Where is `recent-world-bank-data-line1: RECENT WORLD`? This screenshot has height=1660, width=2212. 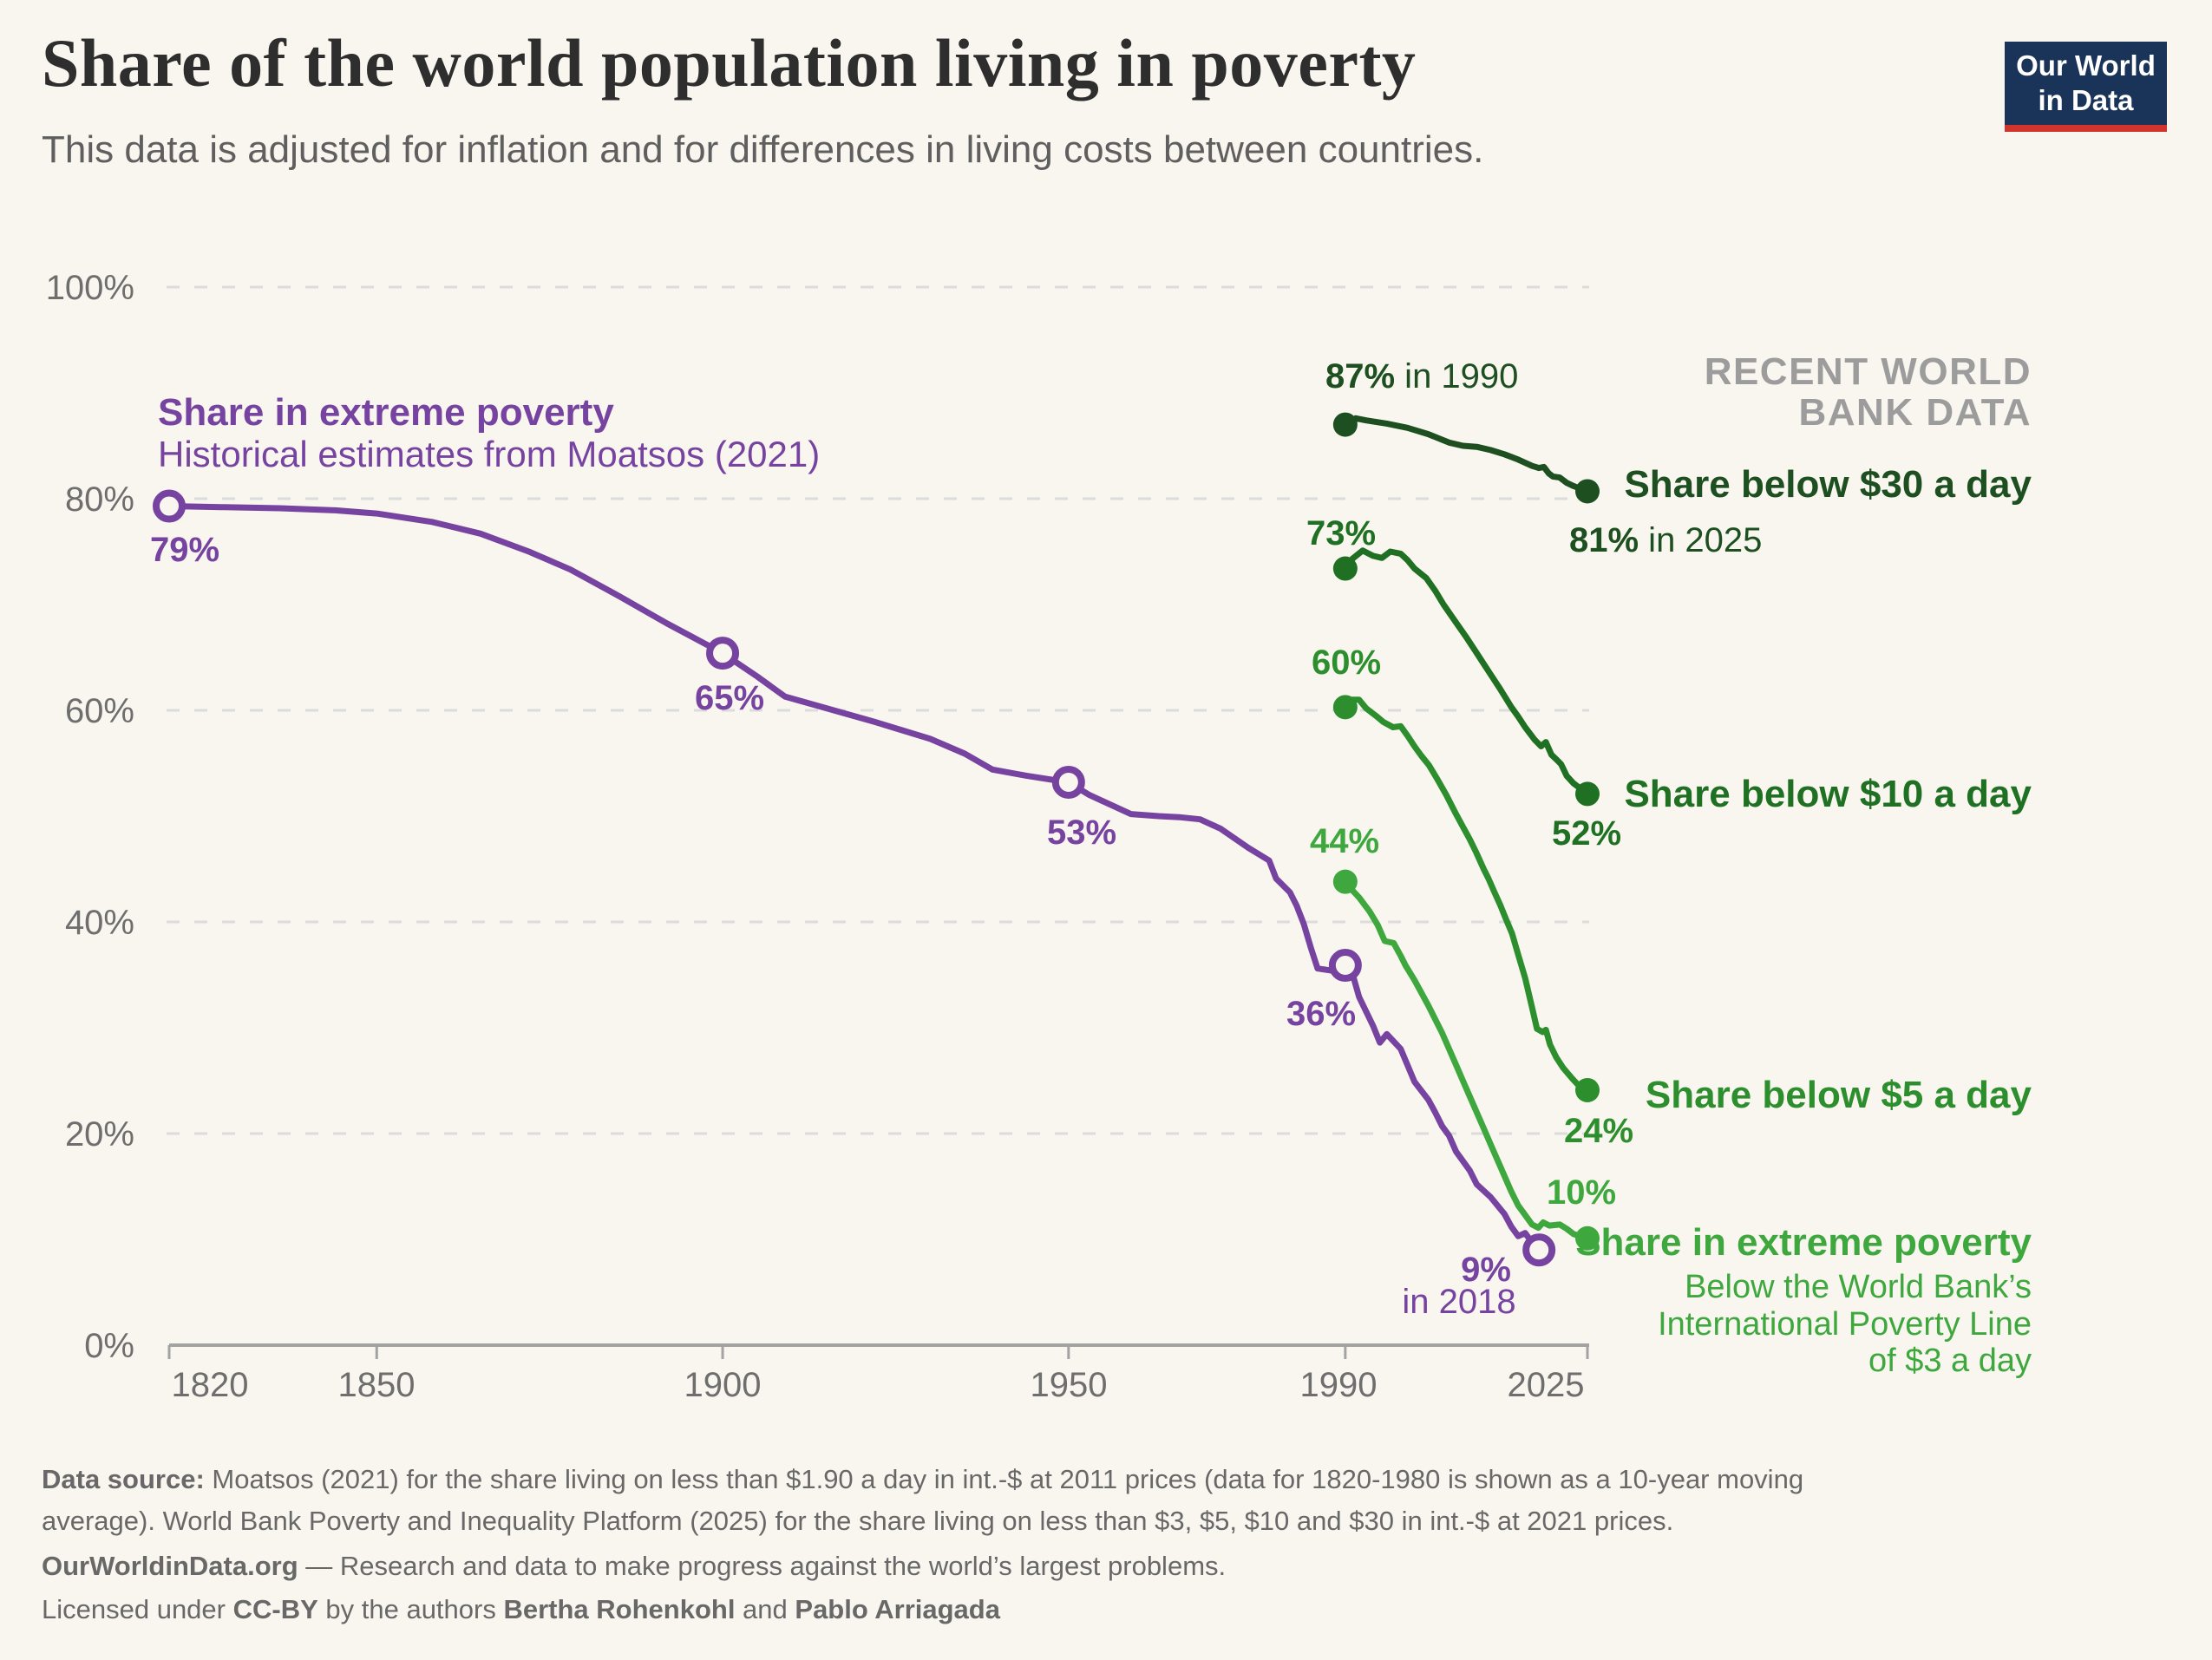 recent-world-bank-data-line1: RECENT WORLD is located at coordinates (1868, 371).